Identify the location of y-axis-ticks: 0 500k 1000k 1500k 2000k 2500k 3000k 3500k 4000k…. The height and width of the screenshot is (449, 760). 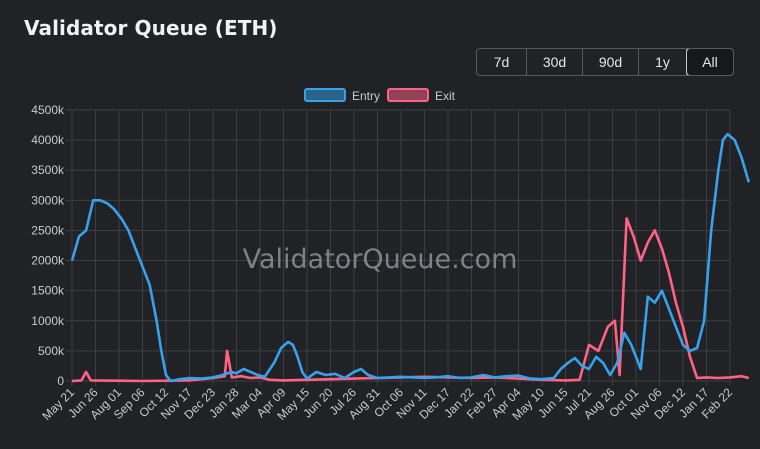
(48, 245).